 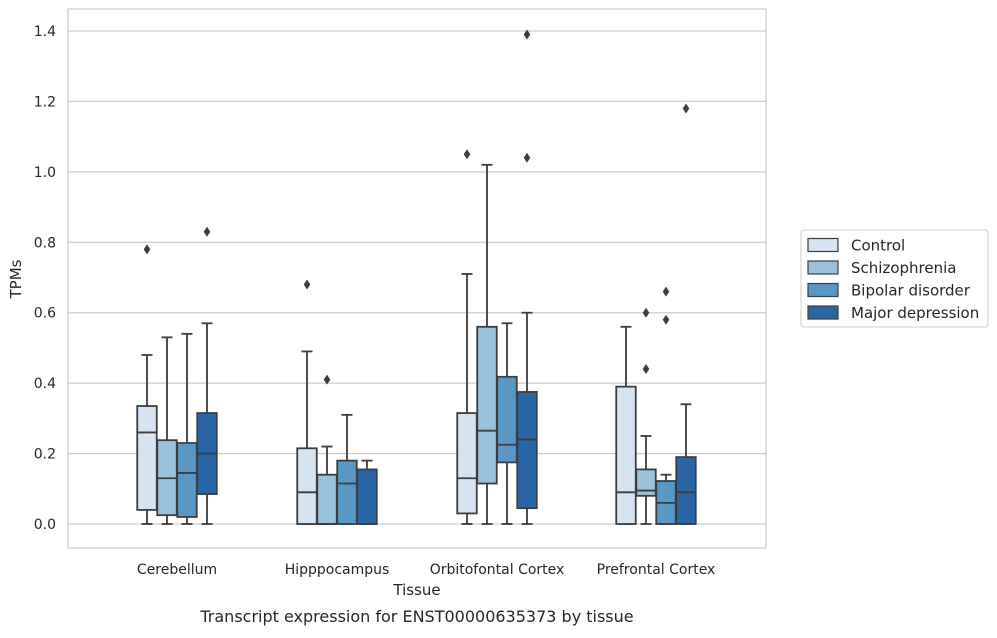 What do you see at coordinates (878, 246) in the screenshot?
I see `legend-label: Control` at bounding box center [878, 246].